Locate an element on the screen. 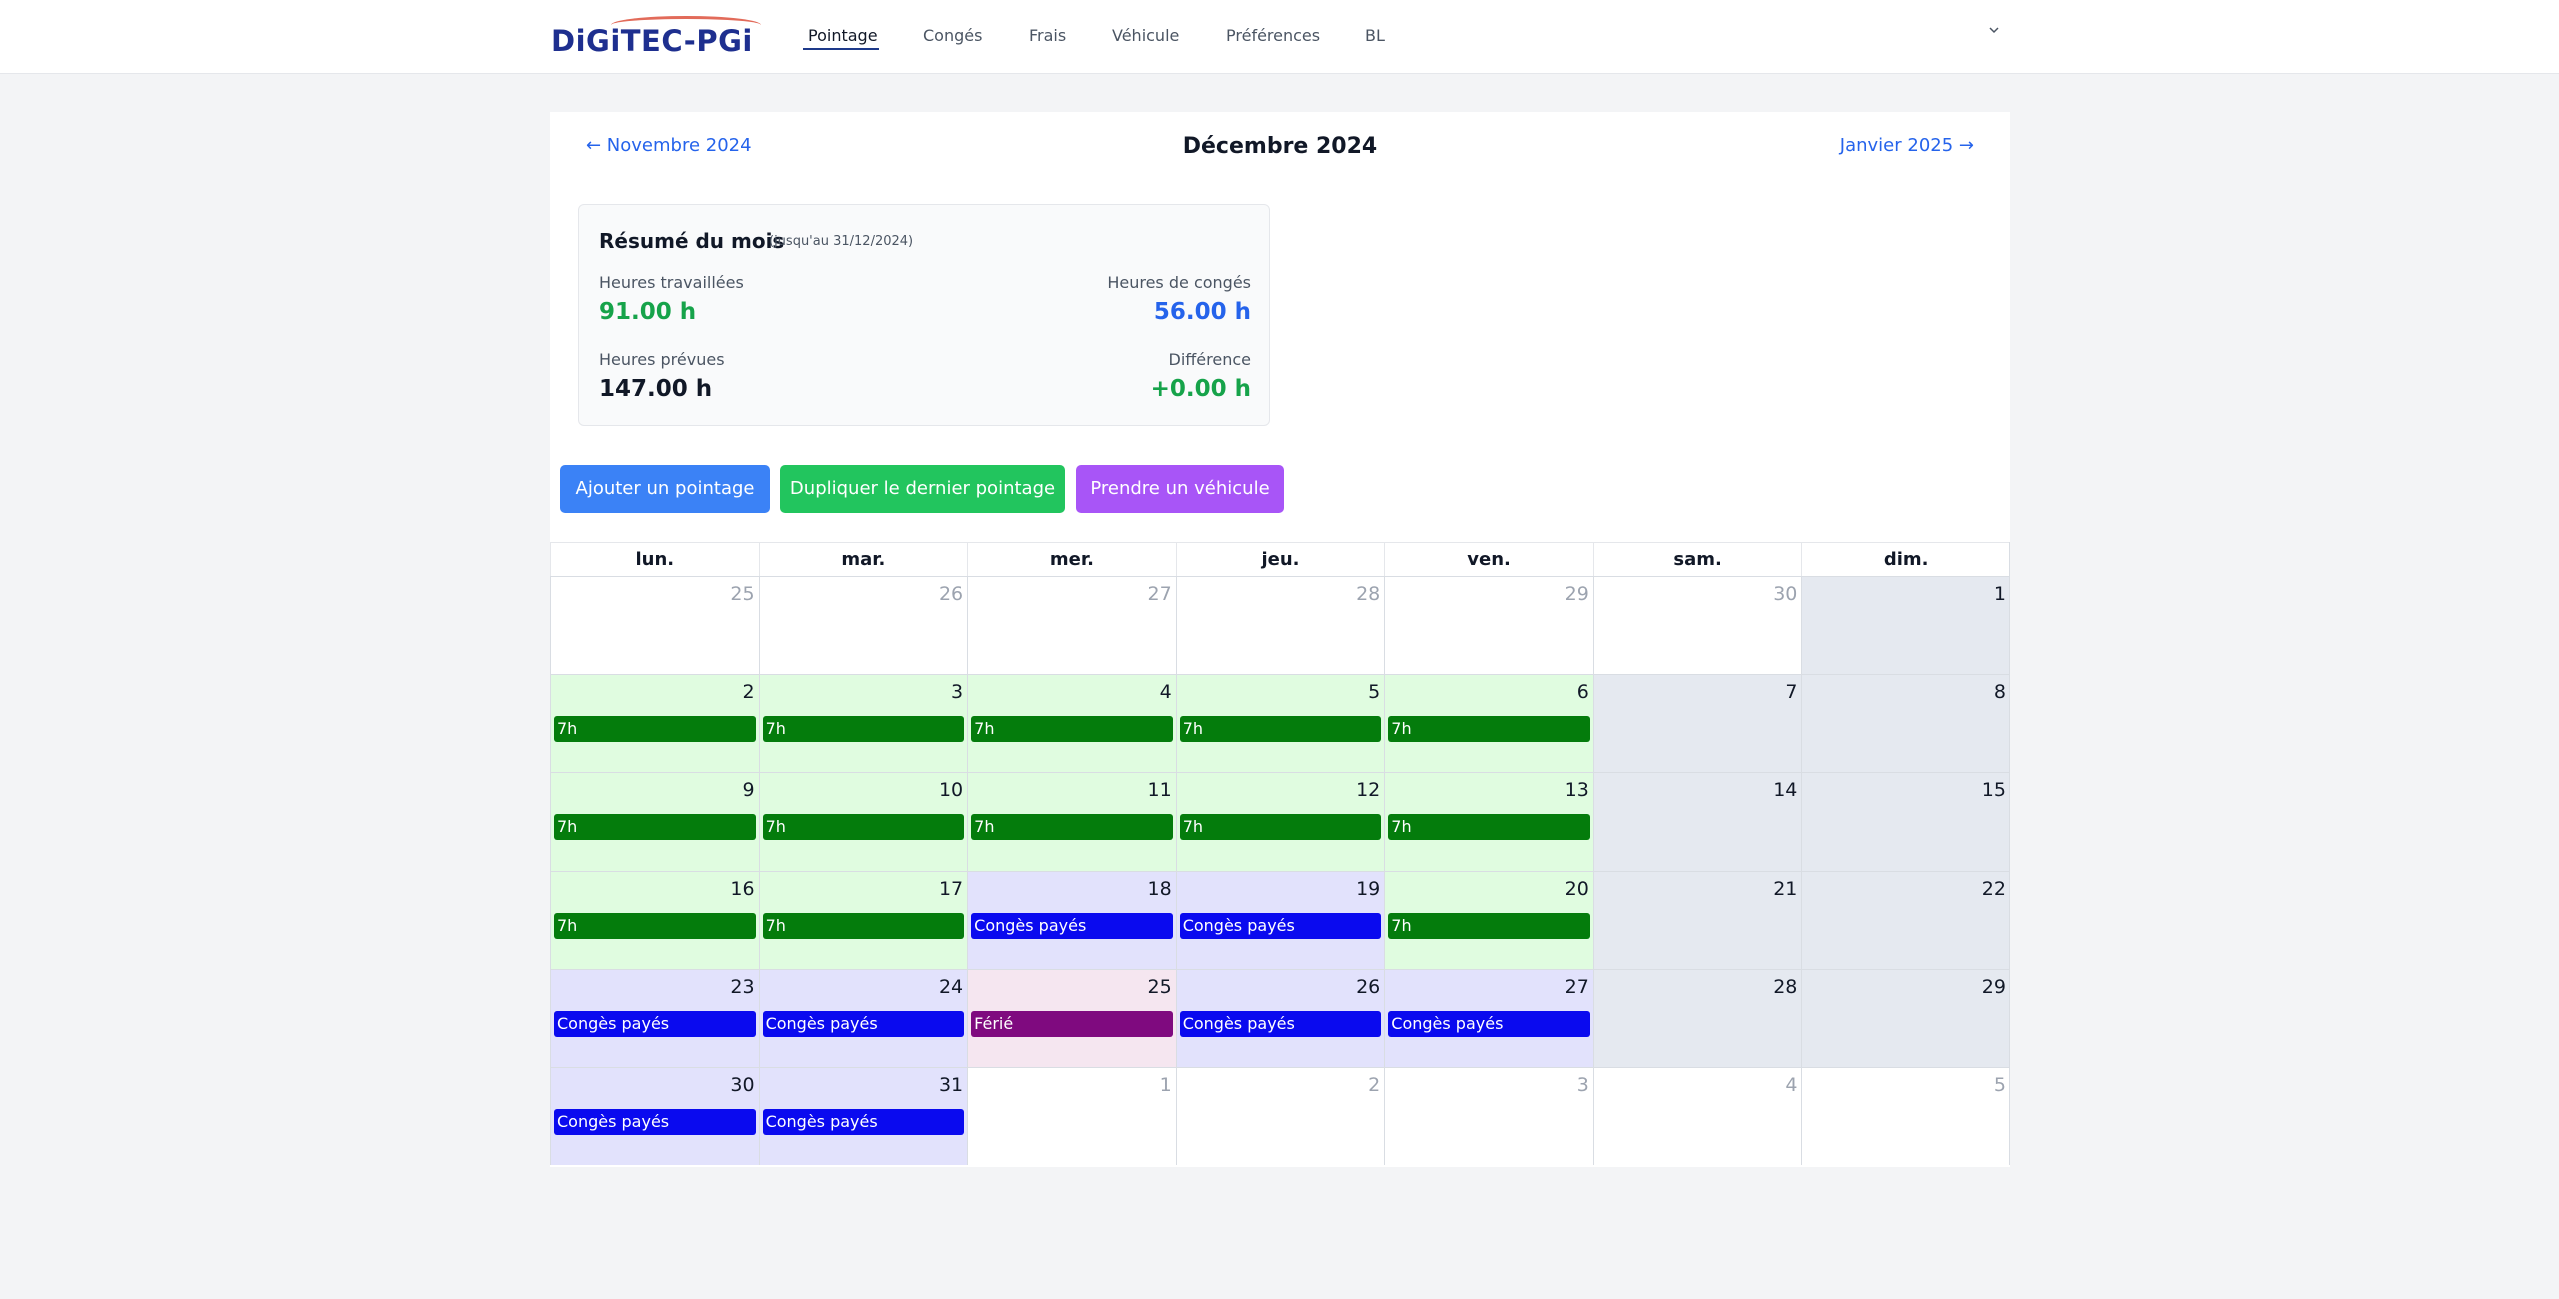 The image size is (2559, 1299). calendar-day-cell: 13 7h is located at coordinates (1488, 821).